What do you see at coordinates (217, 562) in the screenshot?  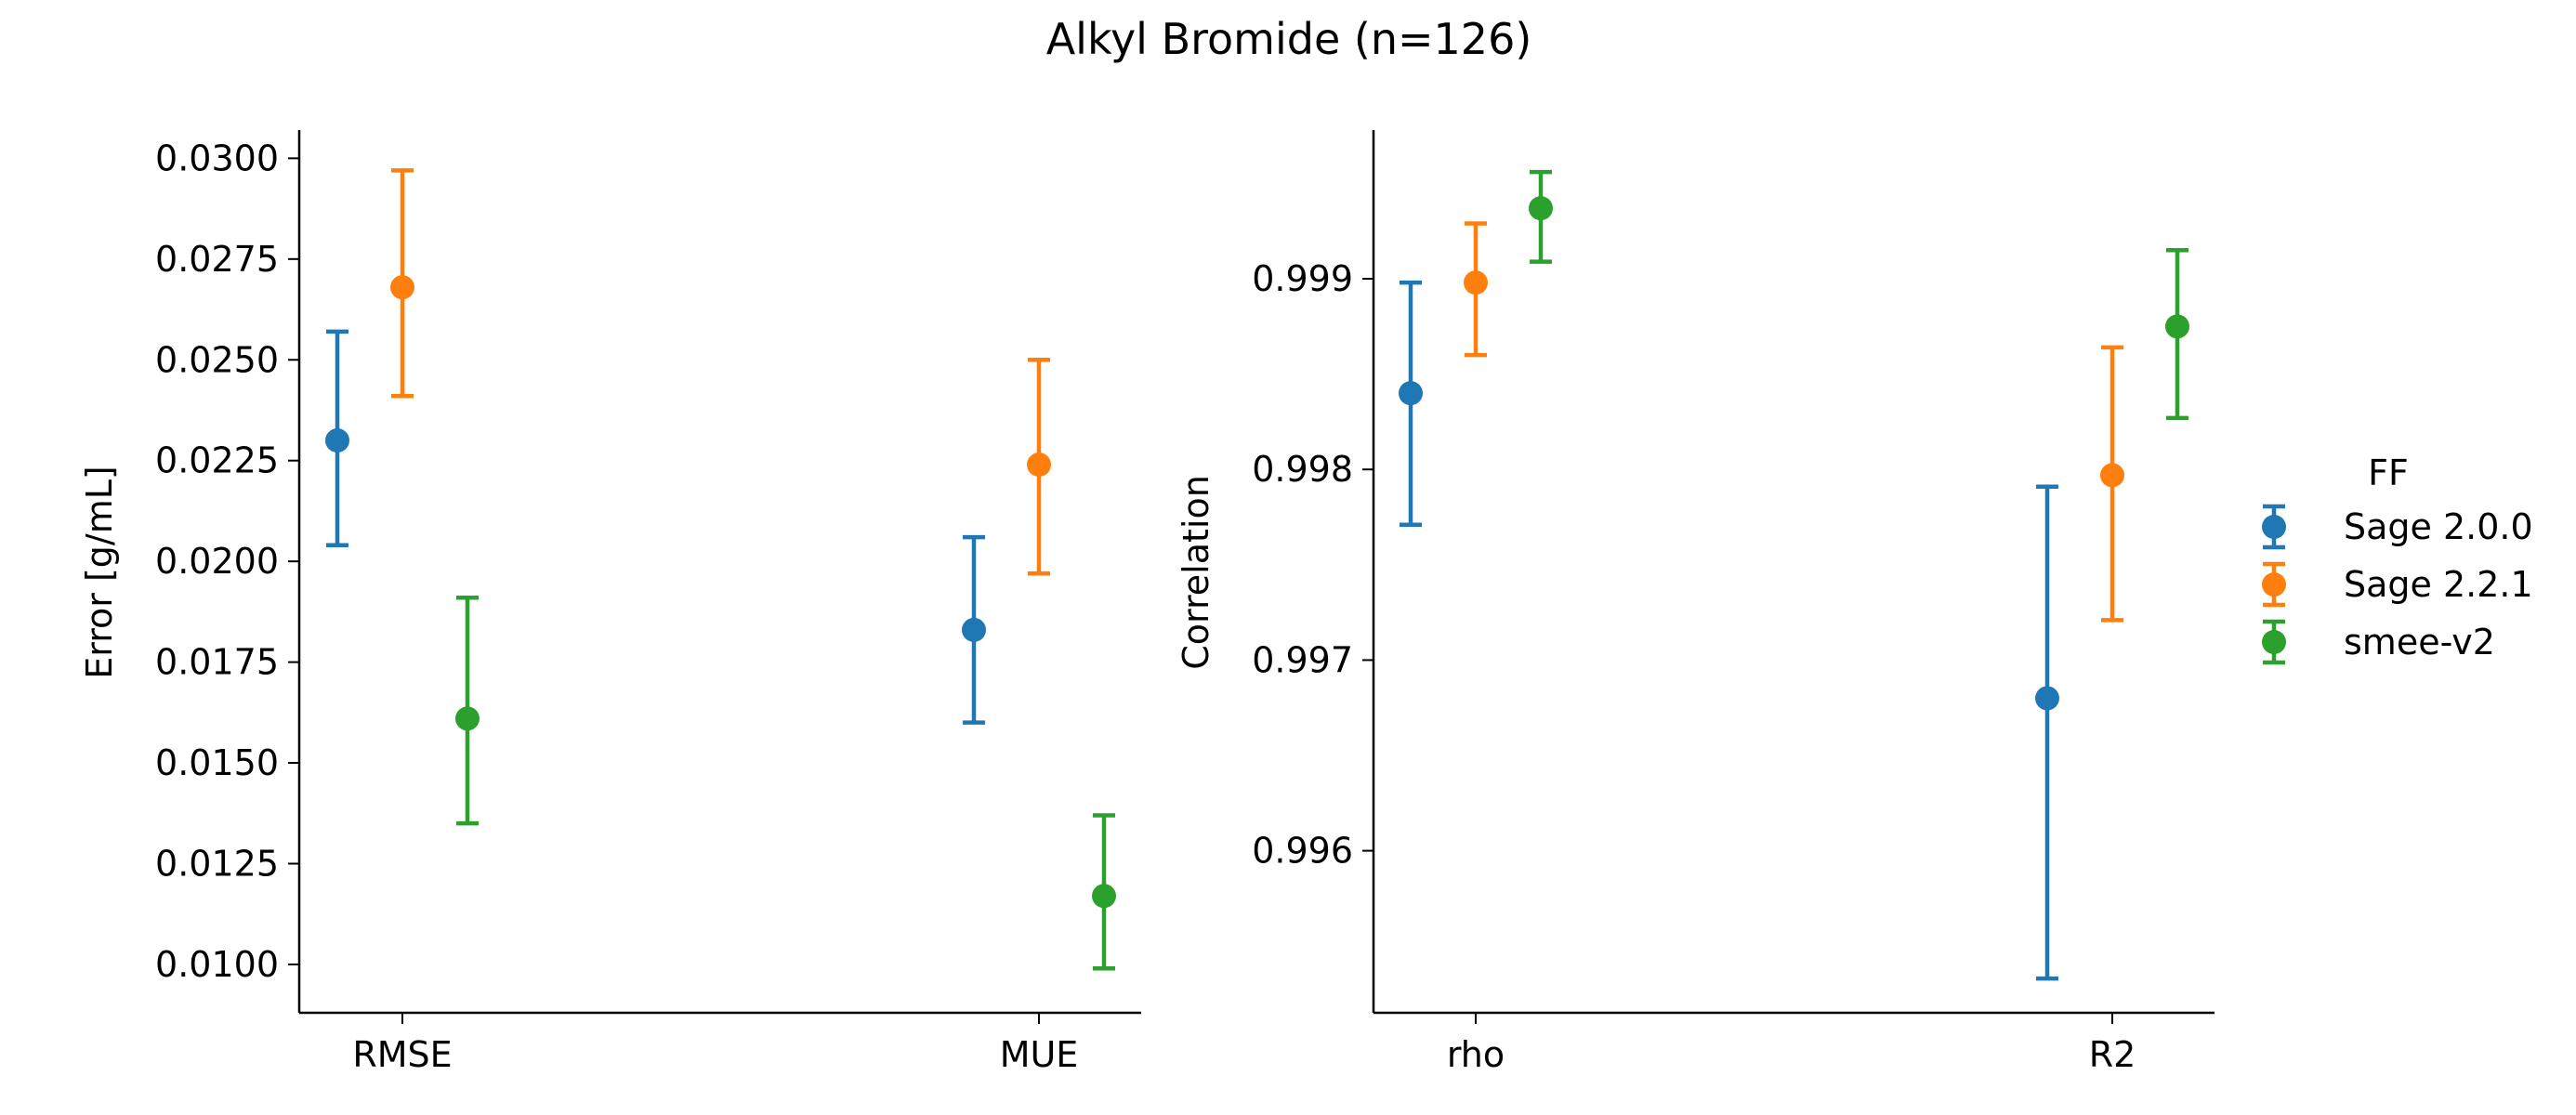 I see `y-tick-label: 0.0200` at bounding box center [217, 562].